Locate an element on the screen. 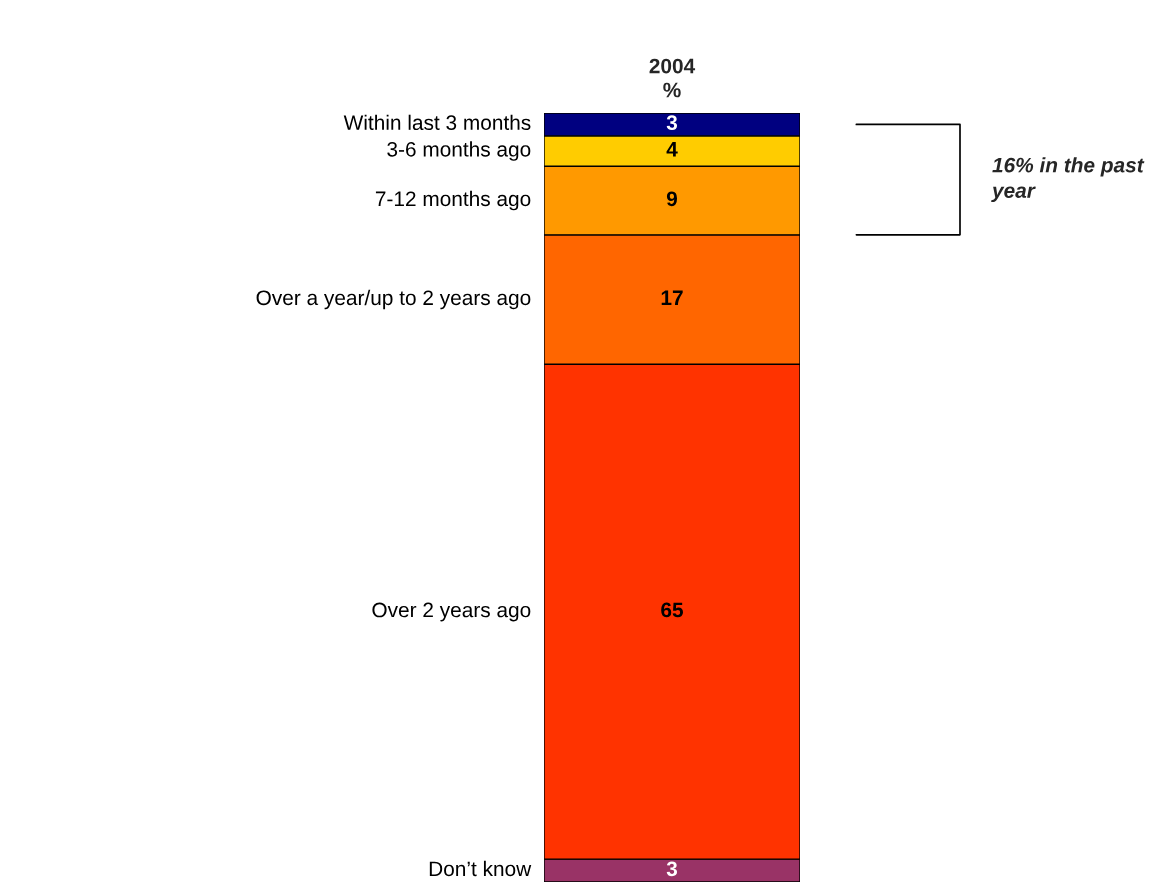 The image size is (1156, 885). data-label: 4 is located at coordinates (672, 149).